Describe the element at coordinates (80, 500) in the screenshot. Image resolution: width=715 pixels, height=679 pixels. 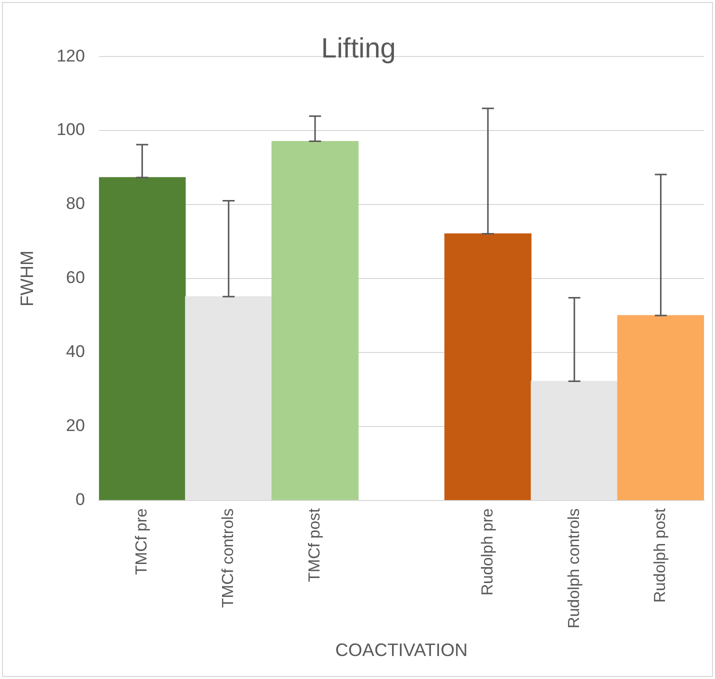
I see `y-tick-label: 0` at that location.